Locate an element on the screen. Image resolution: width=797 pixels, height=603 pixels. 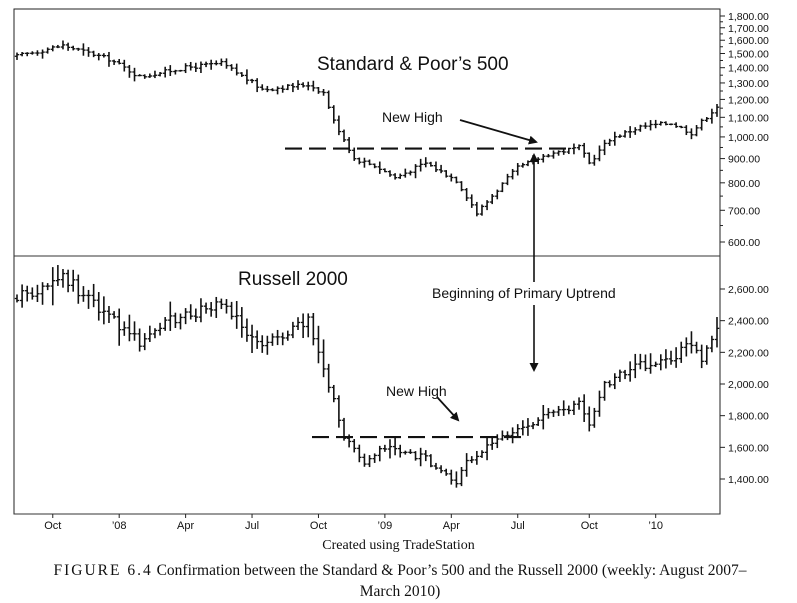
russell2000-title: Russell 2000 is located at coordinates (293, 279).